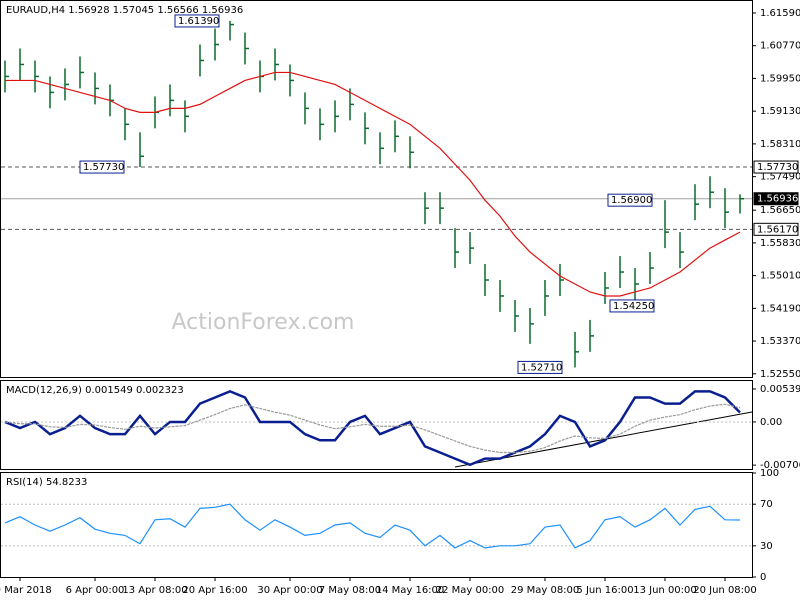  I want to click on y-tick-label: 1.60770, so click(780, 46).